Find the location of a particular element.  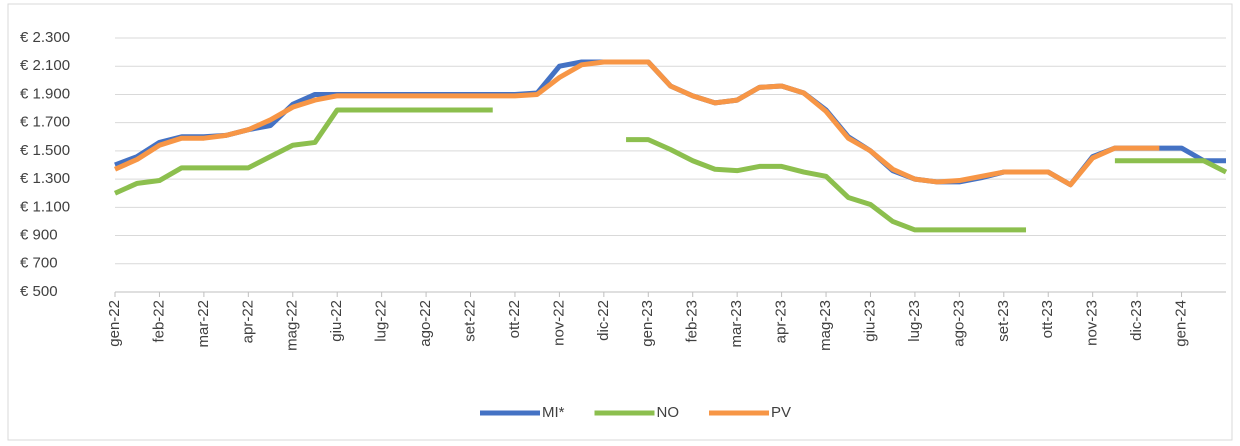

x-tick-label: mag-23 is located at coordinates (825, 325).